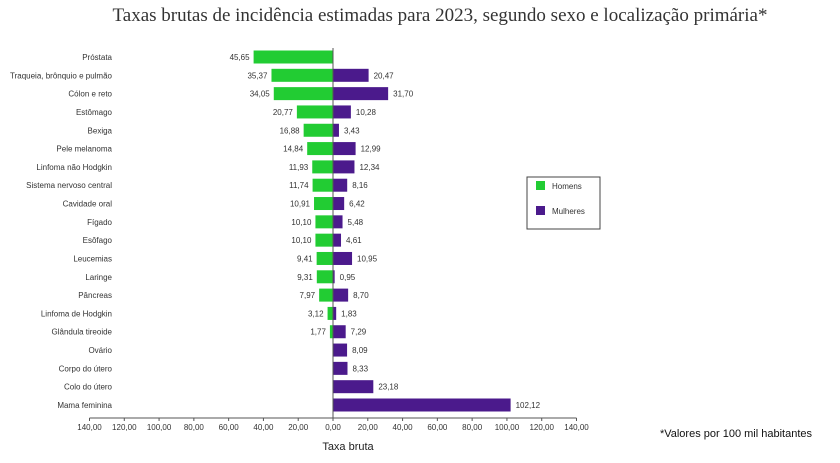 This screenshot has height=463, width=840. Describe the element at coordinates (360, 350) in the screenshot. I see `data-label-mulheres: 8,09` at that location.